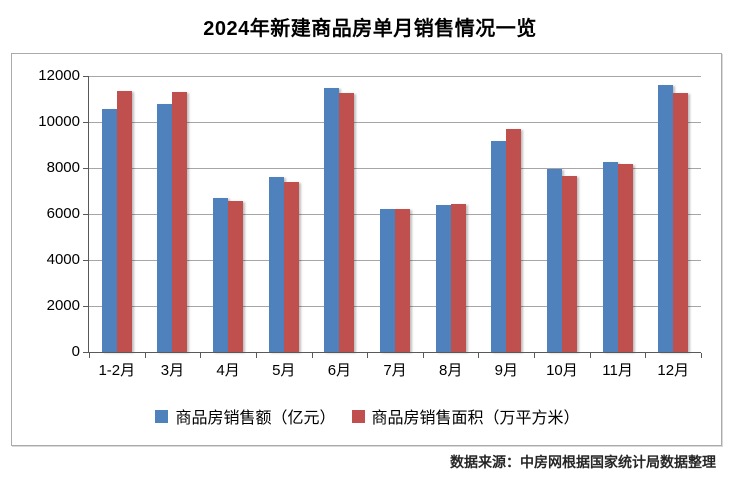 The image size is (740, 487). Describe the element at coordinates (59, 75) in the screenshot. I see `y-axis-label: 12000` at that location.